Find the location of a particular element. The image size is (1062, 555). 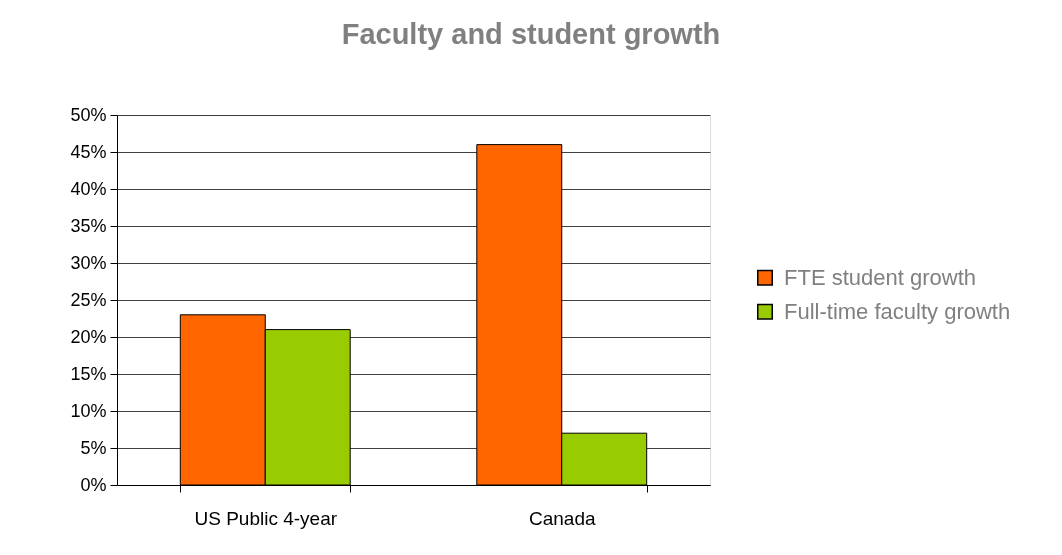

y-tick-label: 50% is located at coordinates (88, 114).